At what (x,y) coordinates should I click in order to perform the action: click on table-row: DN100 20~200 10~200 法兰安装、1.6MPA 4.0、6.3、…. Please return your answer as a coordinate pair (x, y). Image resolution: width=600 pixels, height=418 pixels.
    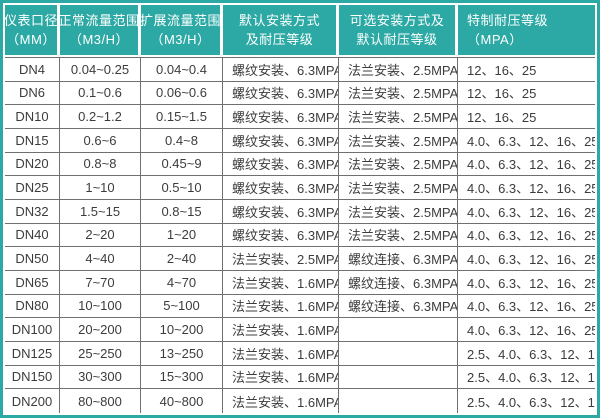
    Looking at the image, I should click on (300, 330).